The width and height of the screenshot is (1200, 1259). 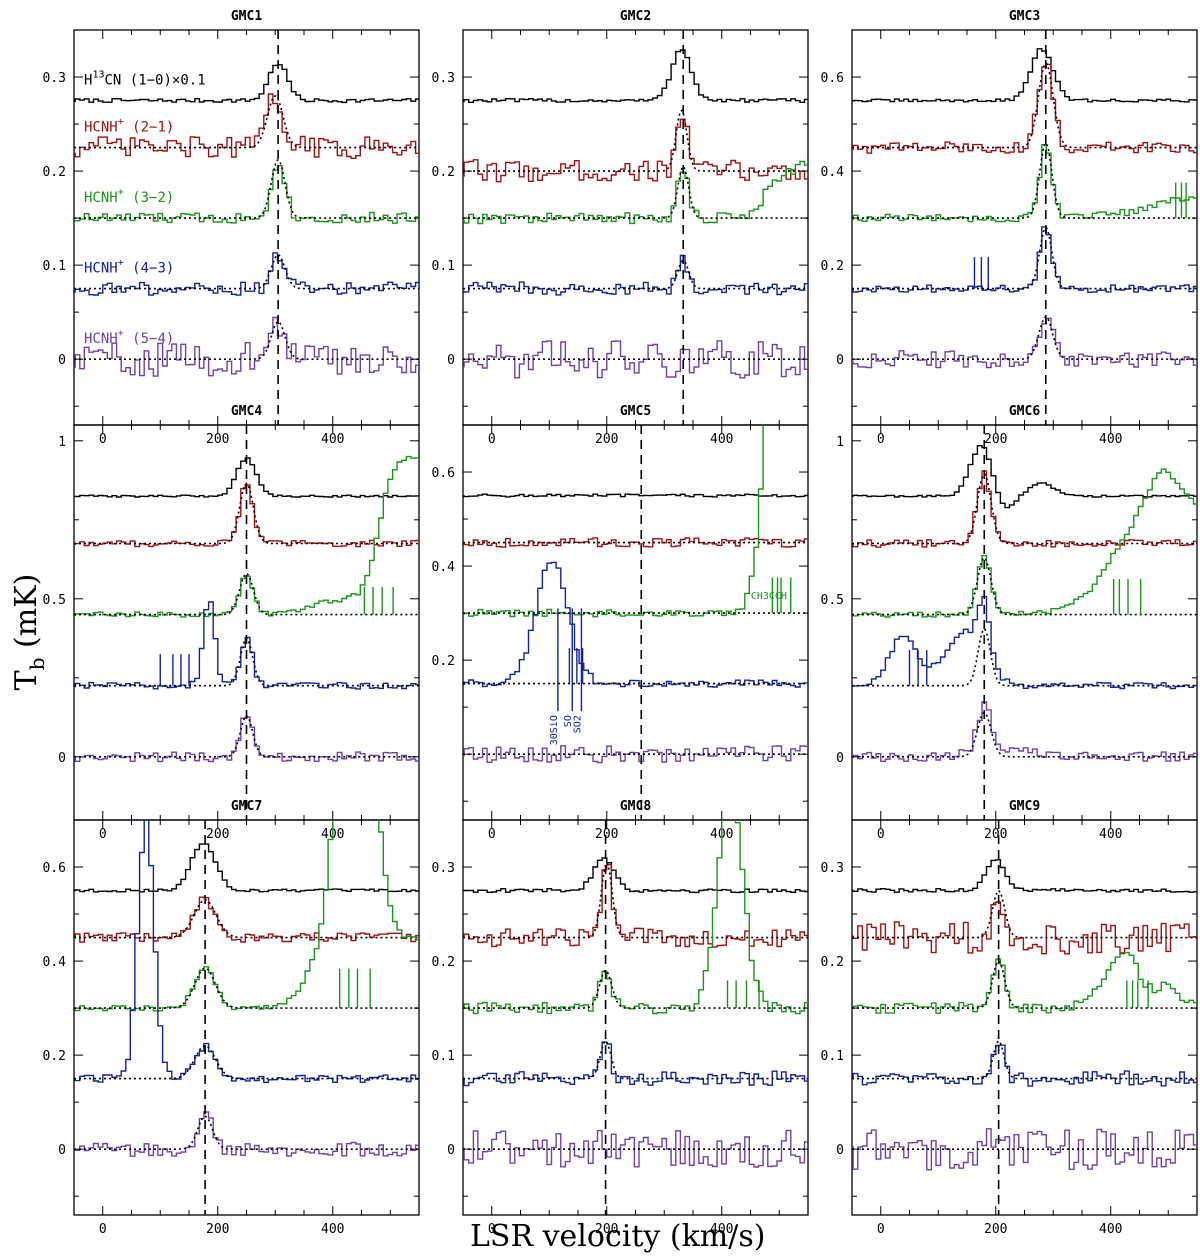 I want to click on panel-title: GMC6, so click(x=1024, y=411).